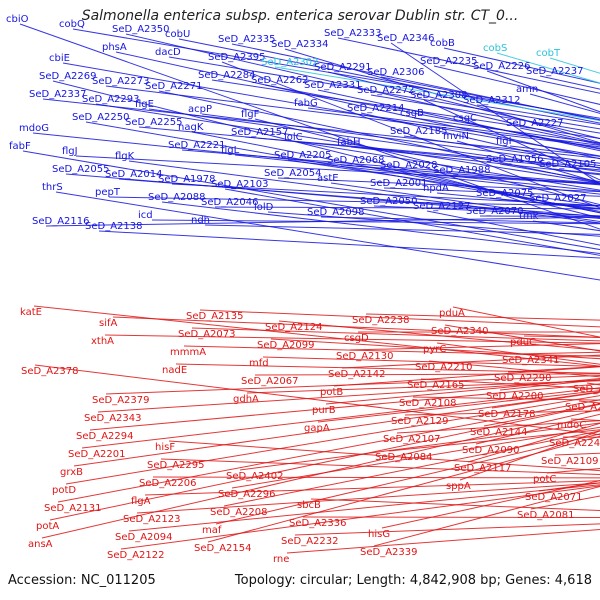 Image resolution: width=600 pixels, height=600 pixels. I want to click on forward-gene-label: cbiO, so click(17, 19).